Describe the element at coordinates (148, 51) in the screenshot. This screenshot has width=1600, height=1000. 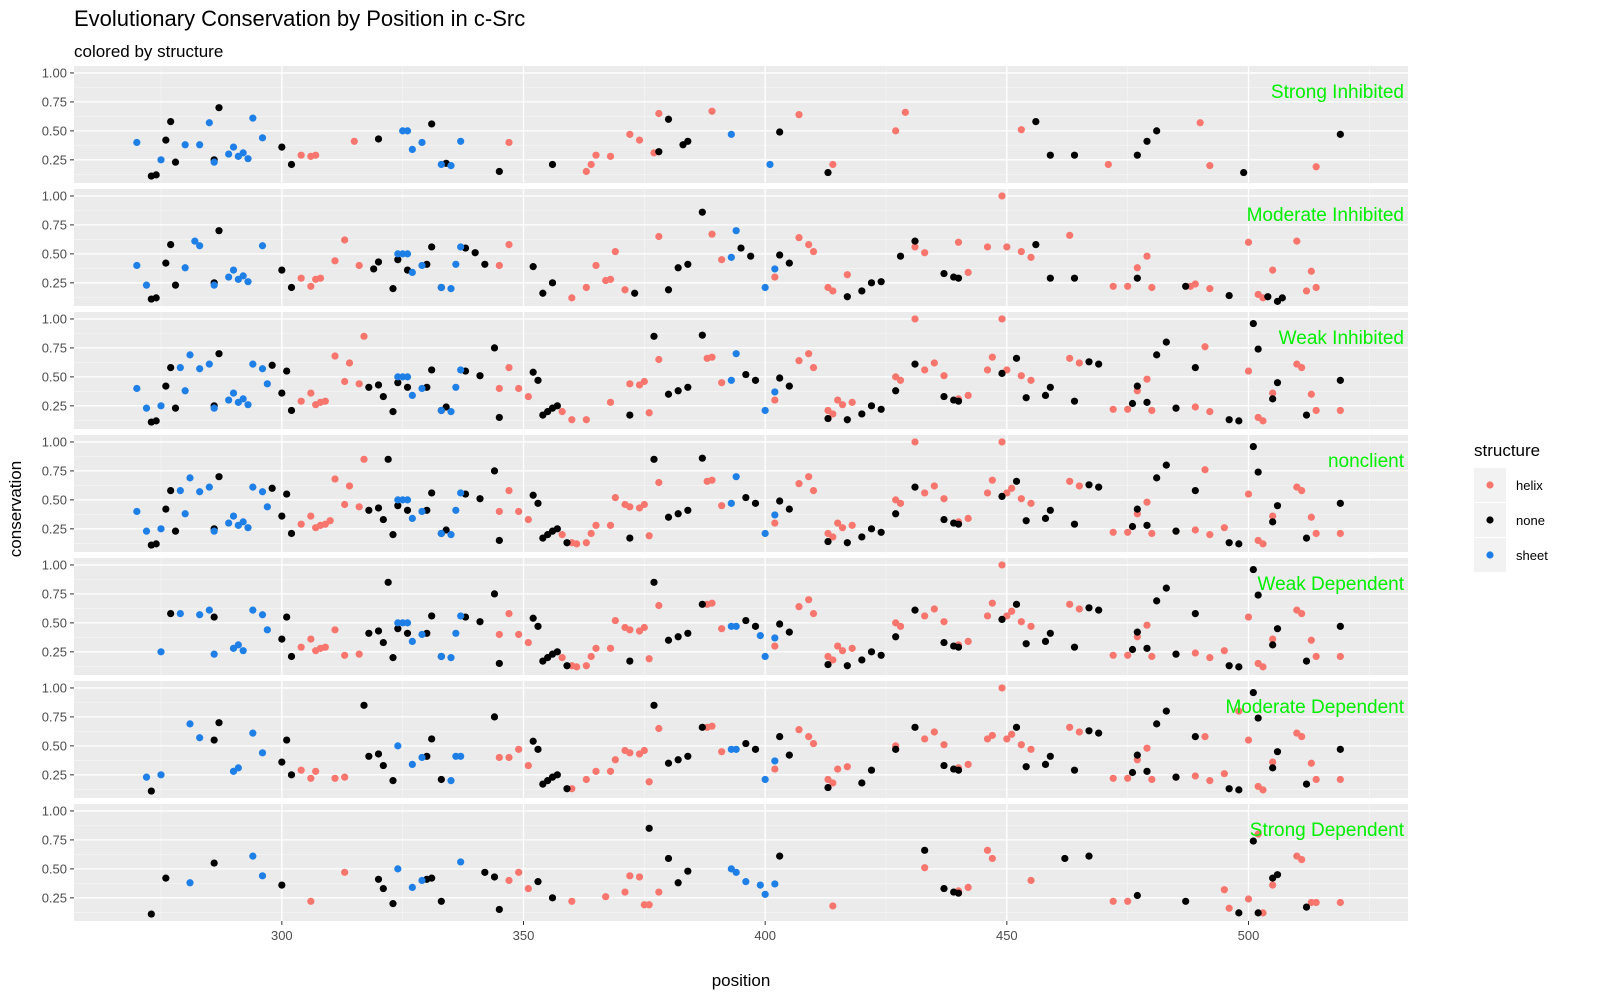
I see `chart-subtitle: colored by structure` at that location.